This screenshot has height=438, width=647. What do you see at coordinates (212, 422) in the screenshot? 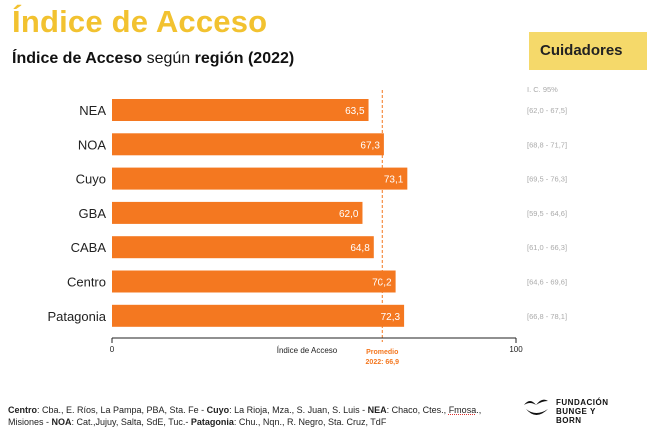
I see `footer-region-name: Patagonia` at bounding box center [212, 422].